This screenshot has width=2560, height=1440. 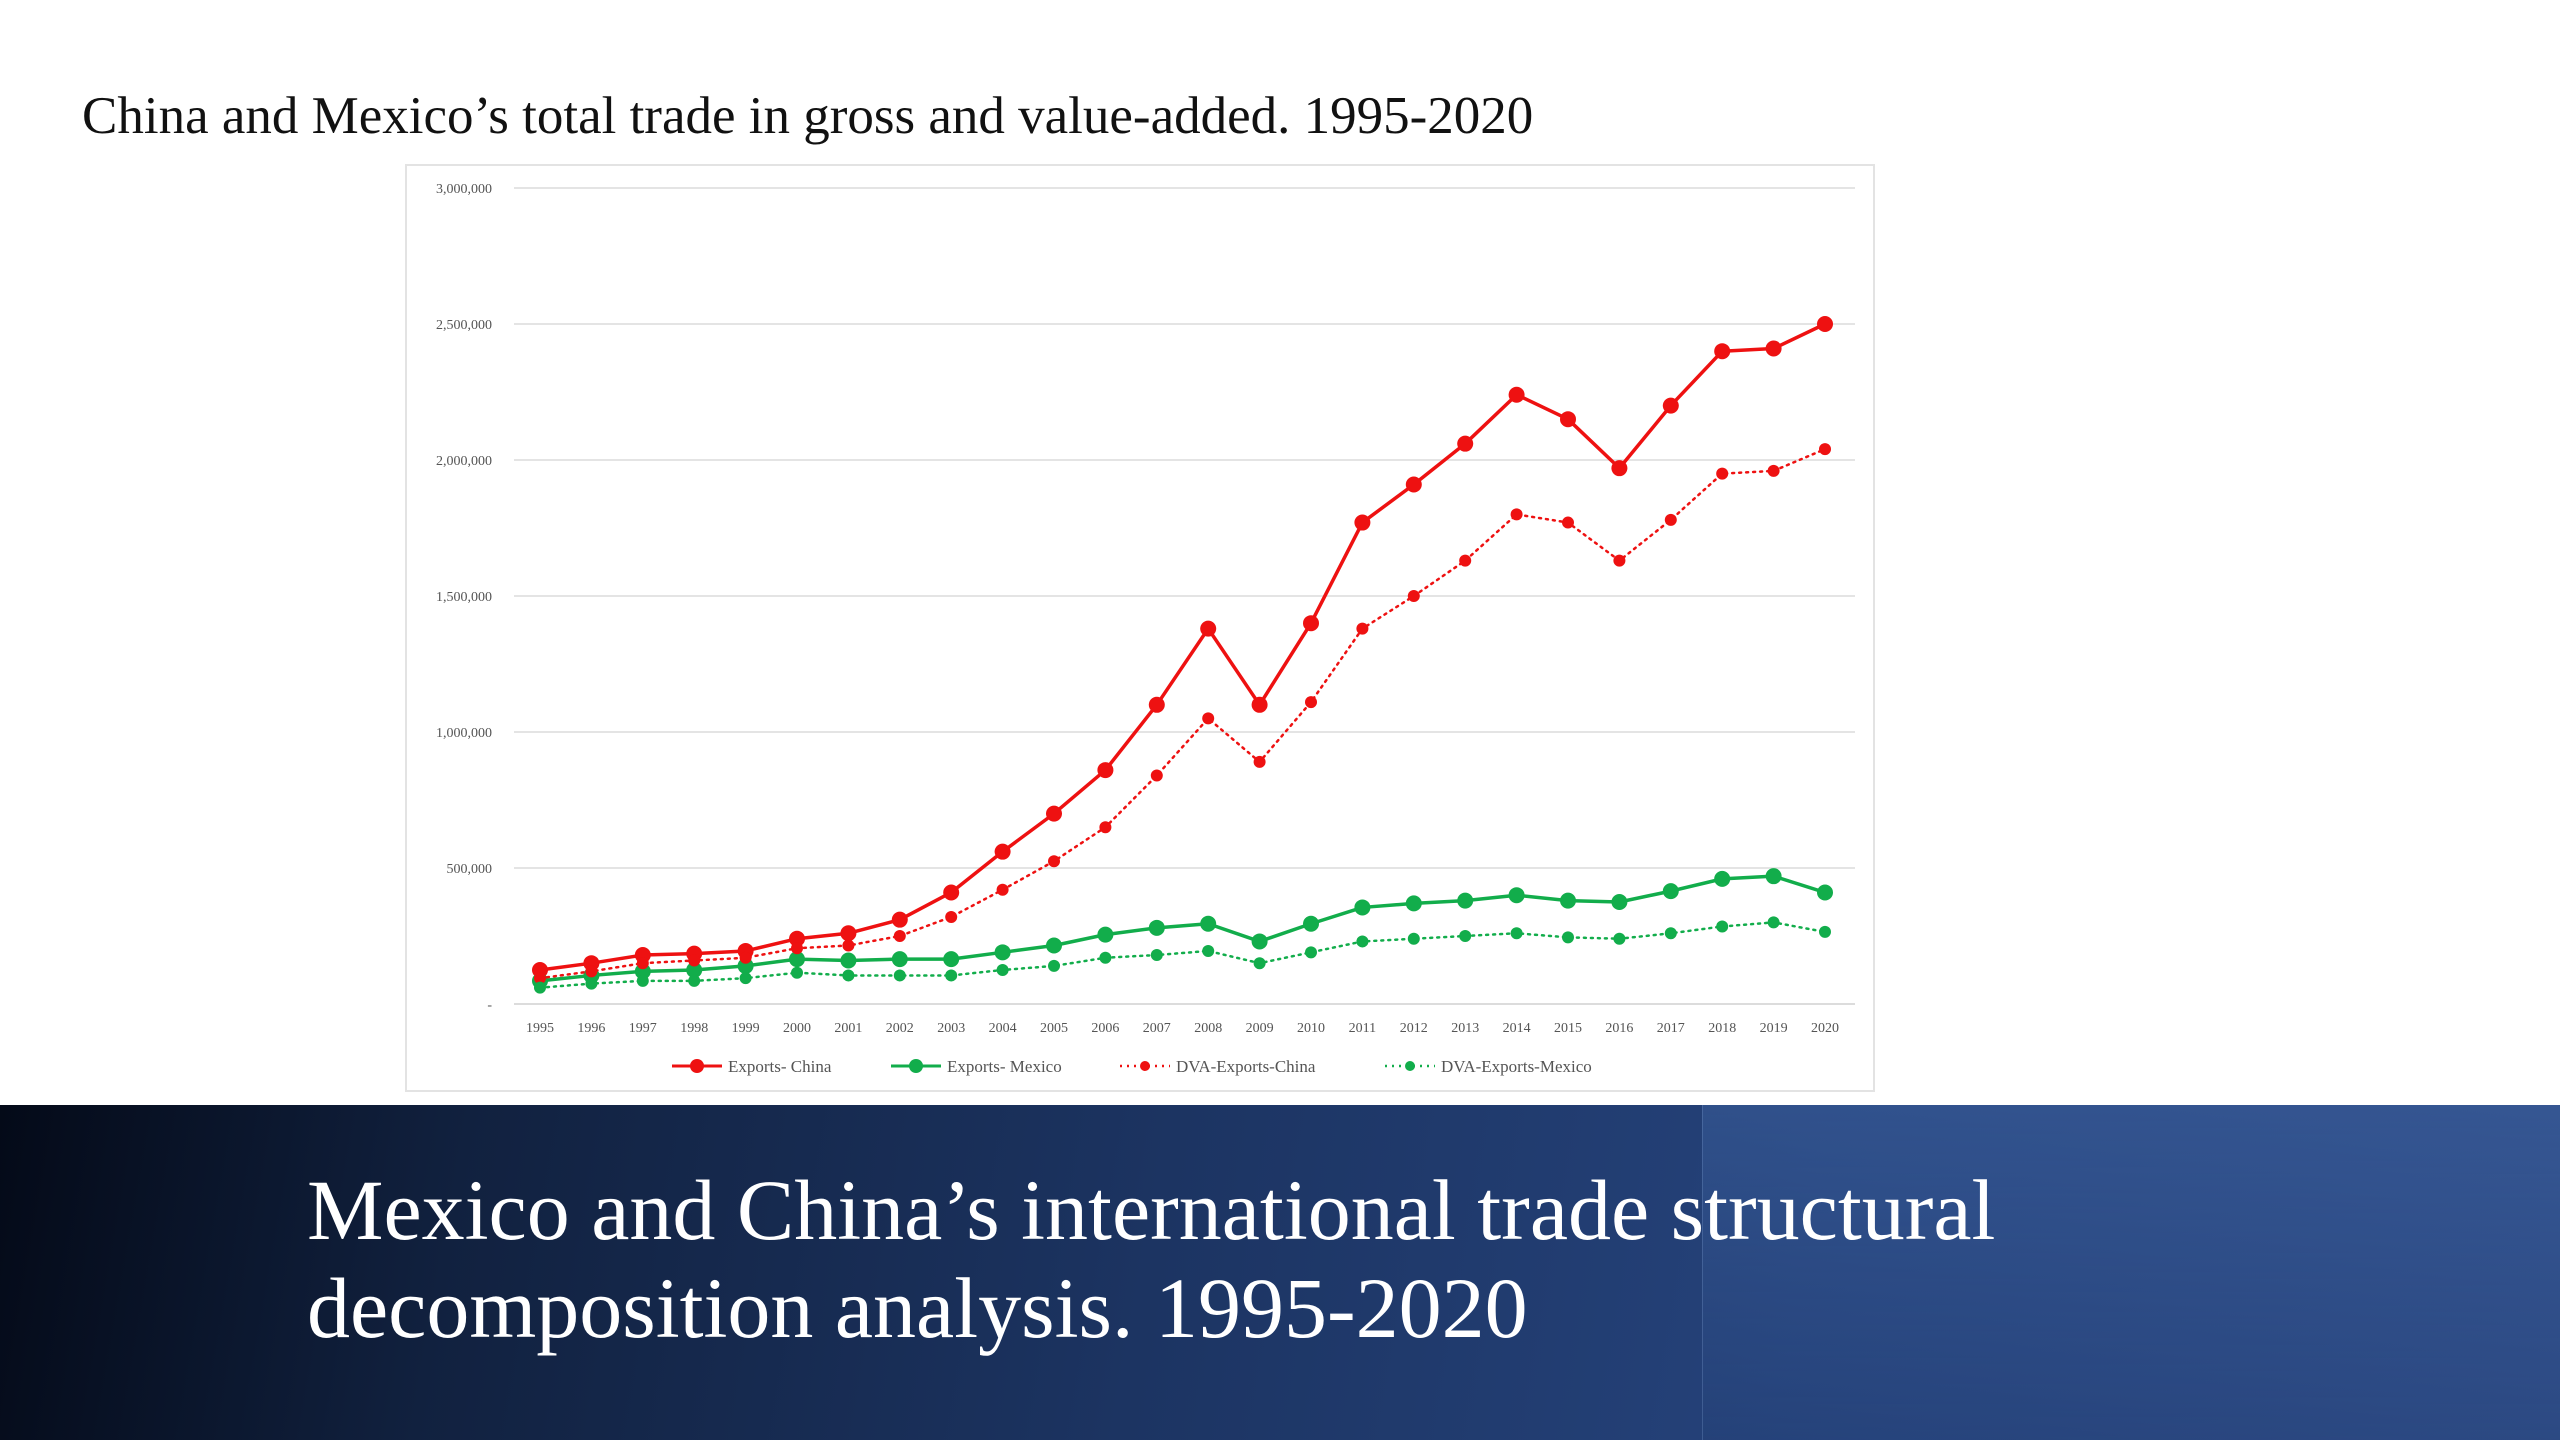 I want to click on x-tick-label: 2011, so click(x=1362, y=1028).